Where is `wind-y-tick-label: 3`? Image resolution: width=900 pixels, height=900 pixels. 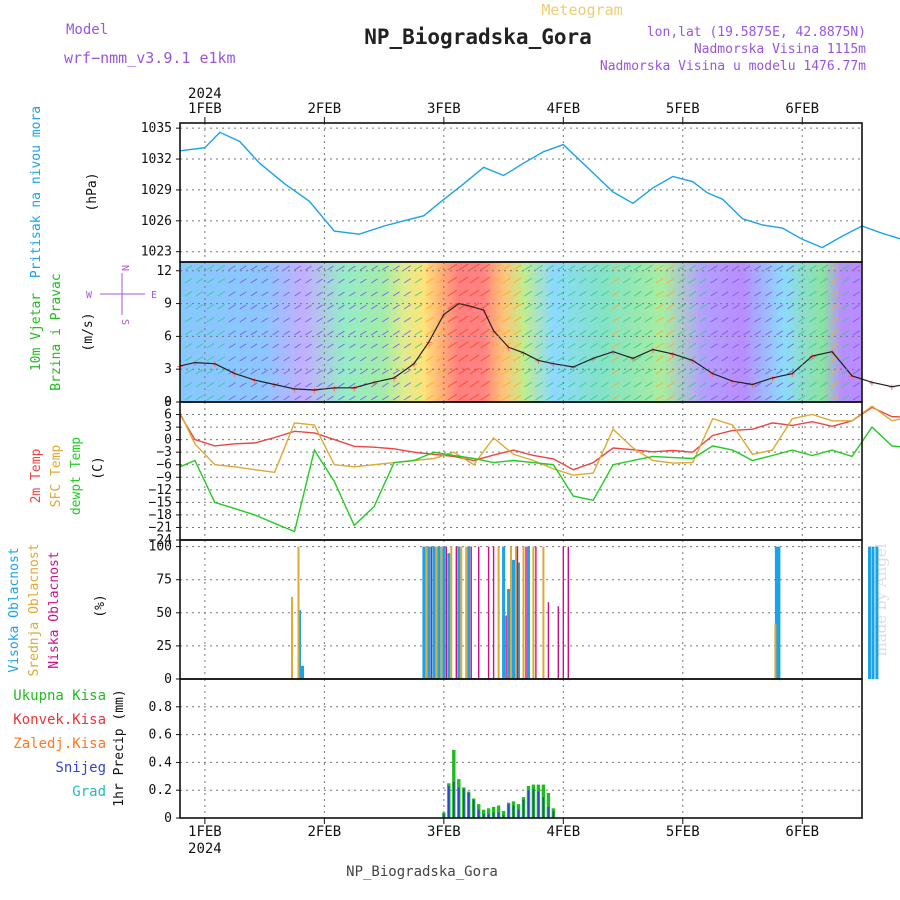
wind-y-tick-label: 3 is located at coordinates (168, 369).